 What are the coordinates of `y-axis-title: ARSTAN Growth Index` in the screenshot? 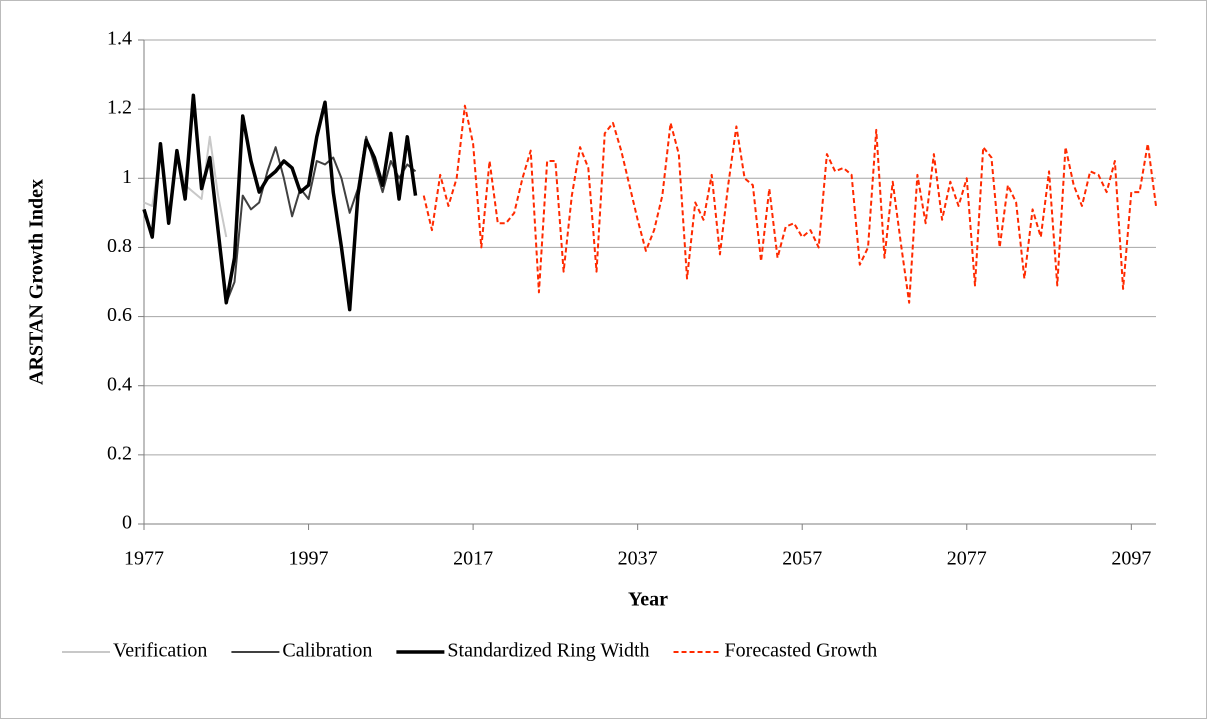 It's located at (37, 282).